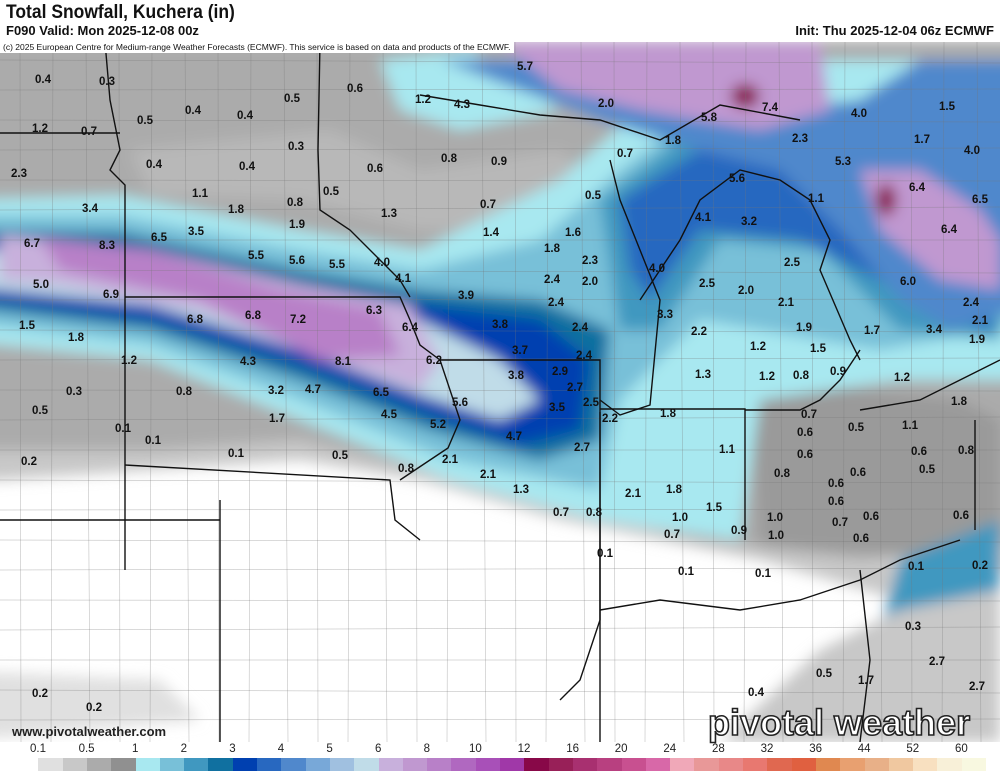  What do you see at coordinates (295, 203) in the screenshot?
I see `snowfall-value-label: 0.8` at bounding box center [295, 203].